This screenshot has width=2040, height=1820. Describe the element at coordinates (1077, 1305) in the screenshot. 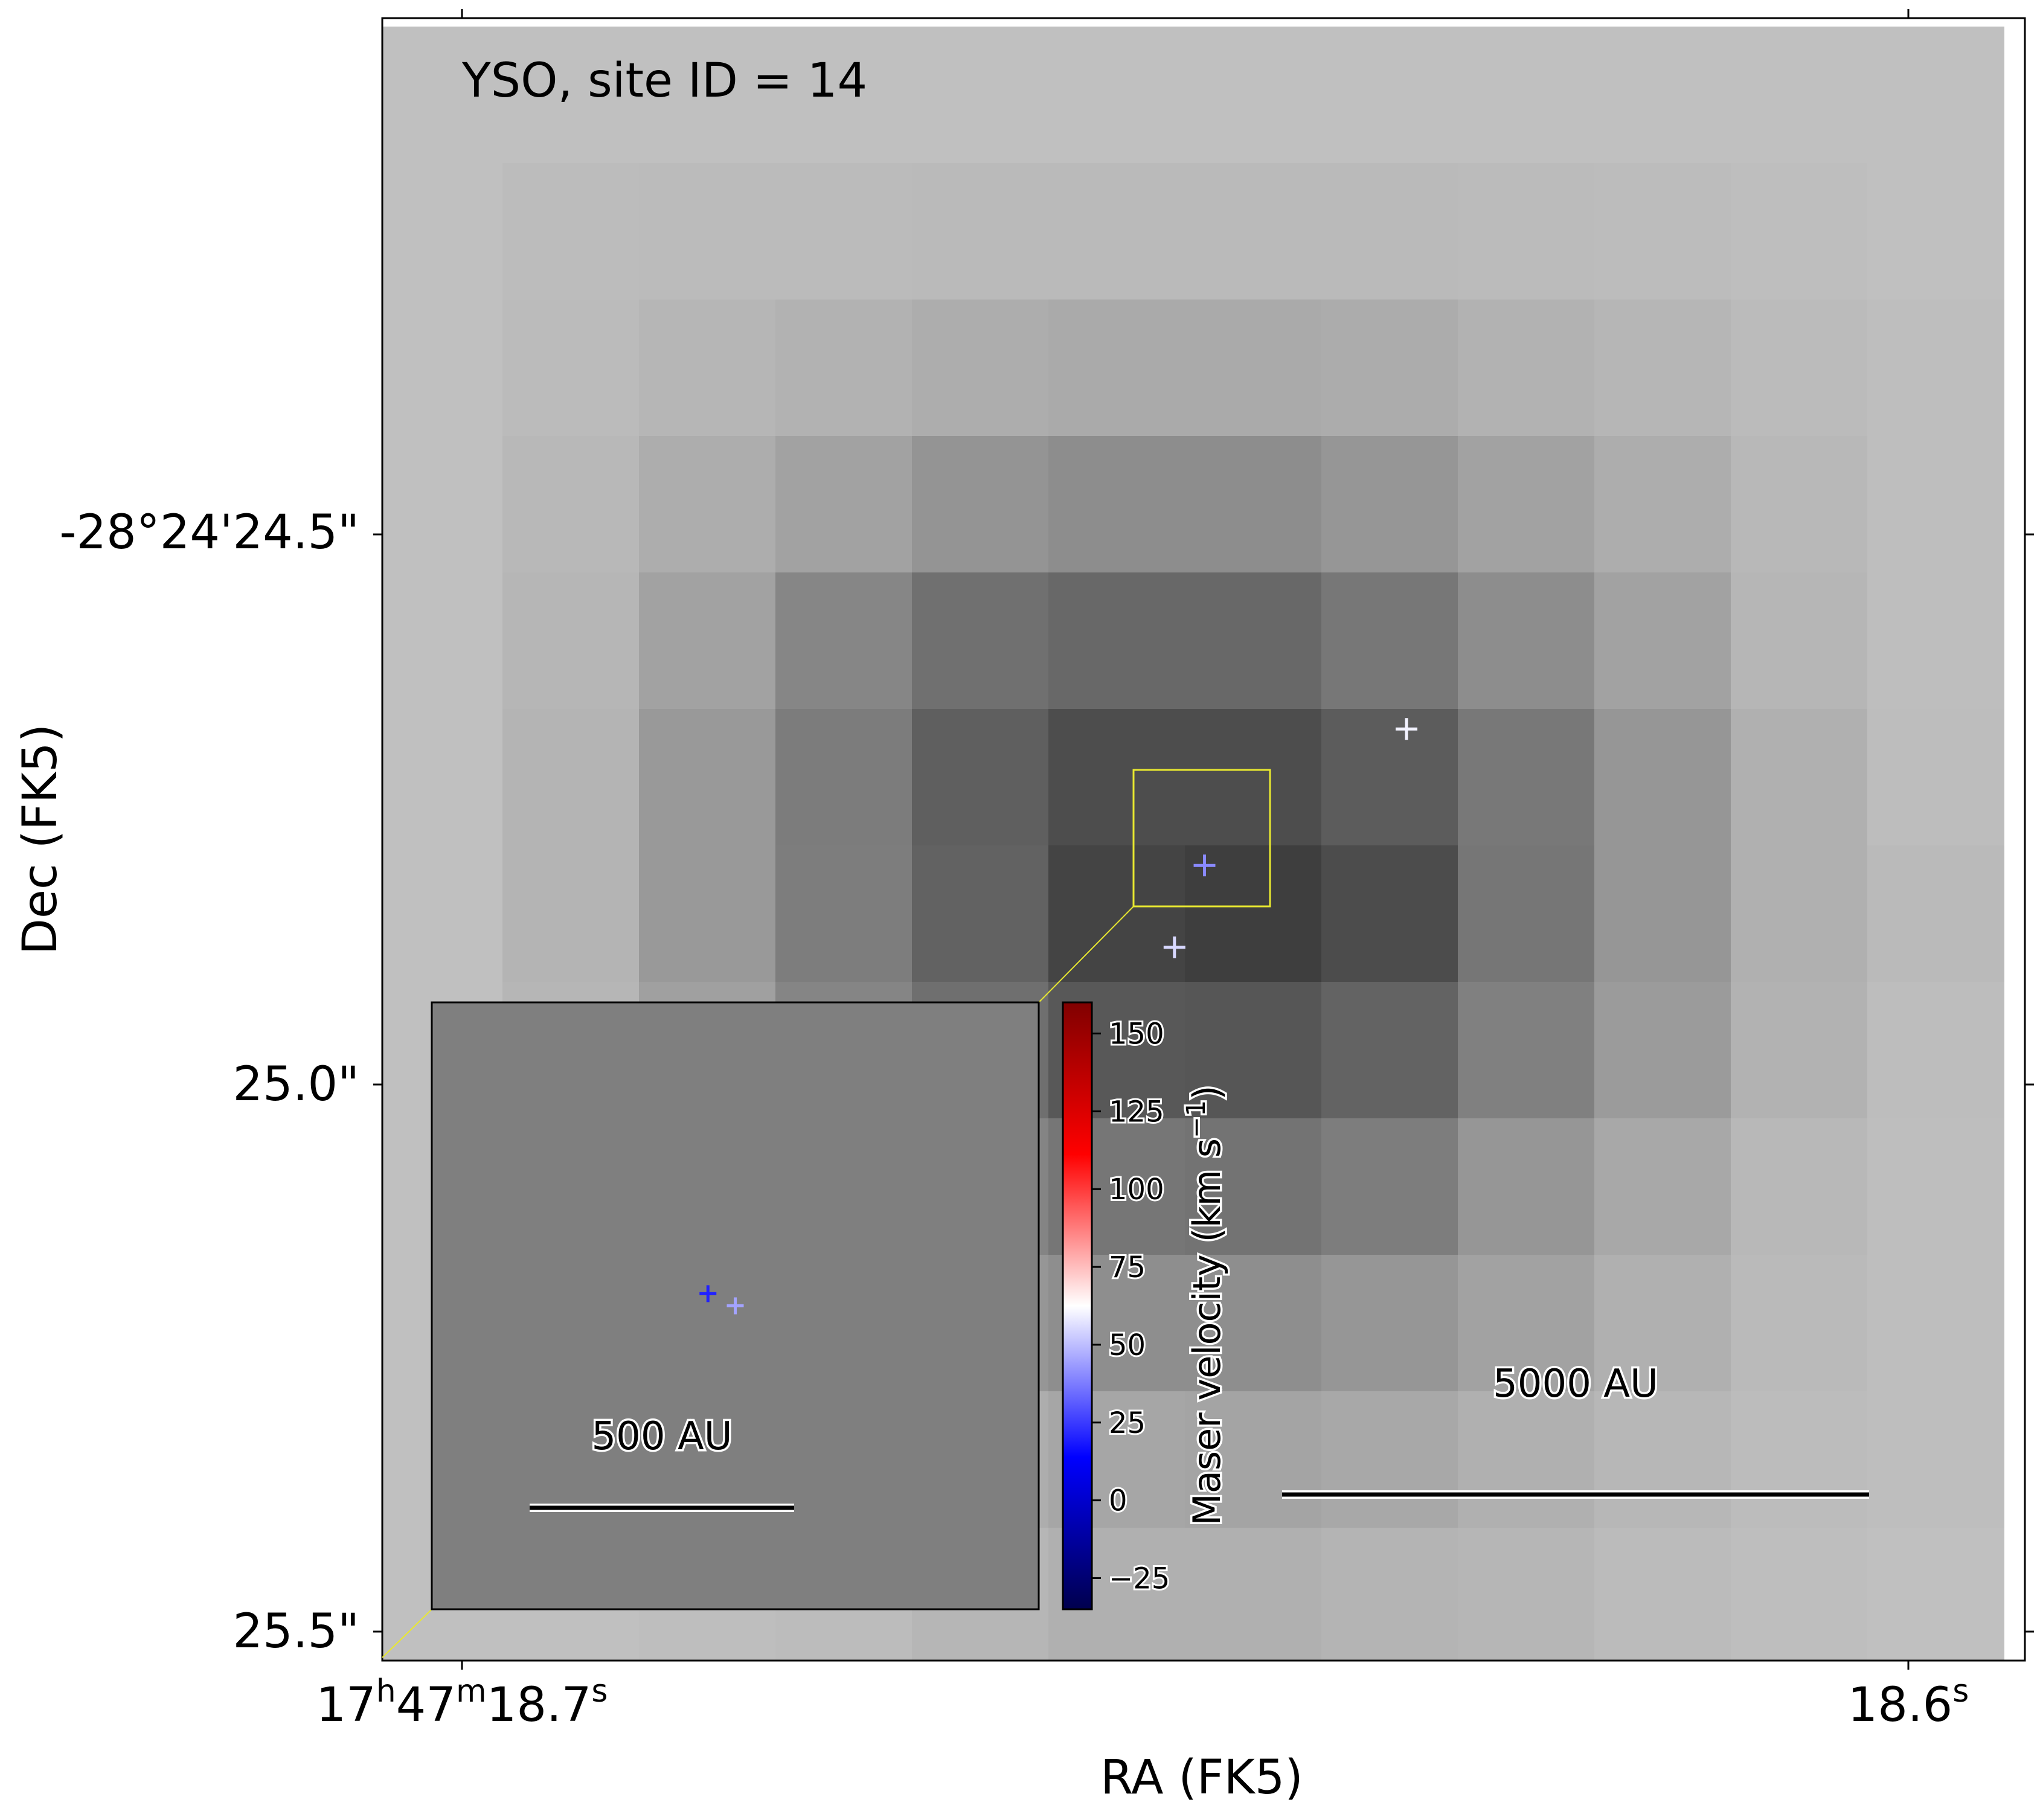

I see `colorbar-gradient` at that location.